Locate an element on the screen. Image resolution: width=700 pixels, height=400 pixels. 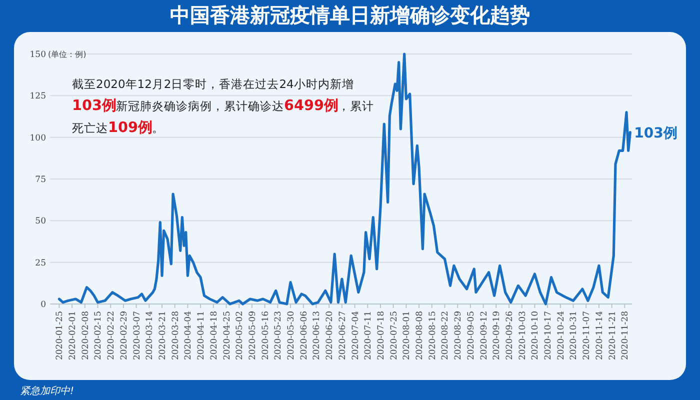
x-tick-label: 2020-10-17 is located at coordinates (549, 335).